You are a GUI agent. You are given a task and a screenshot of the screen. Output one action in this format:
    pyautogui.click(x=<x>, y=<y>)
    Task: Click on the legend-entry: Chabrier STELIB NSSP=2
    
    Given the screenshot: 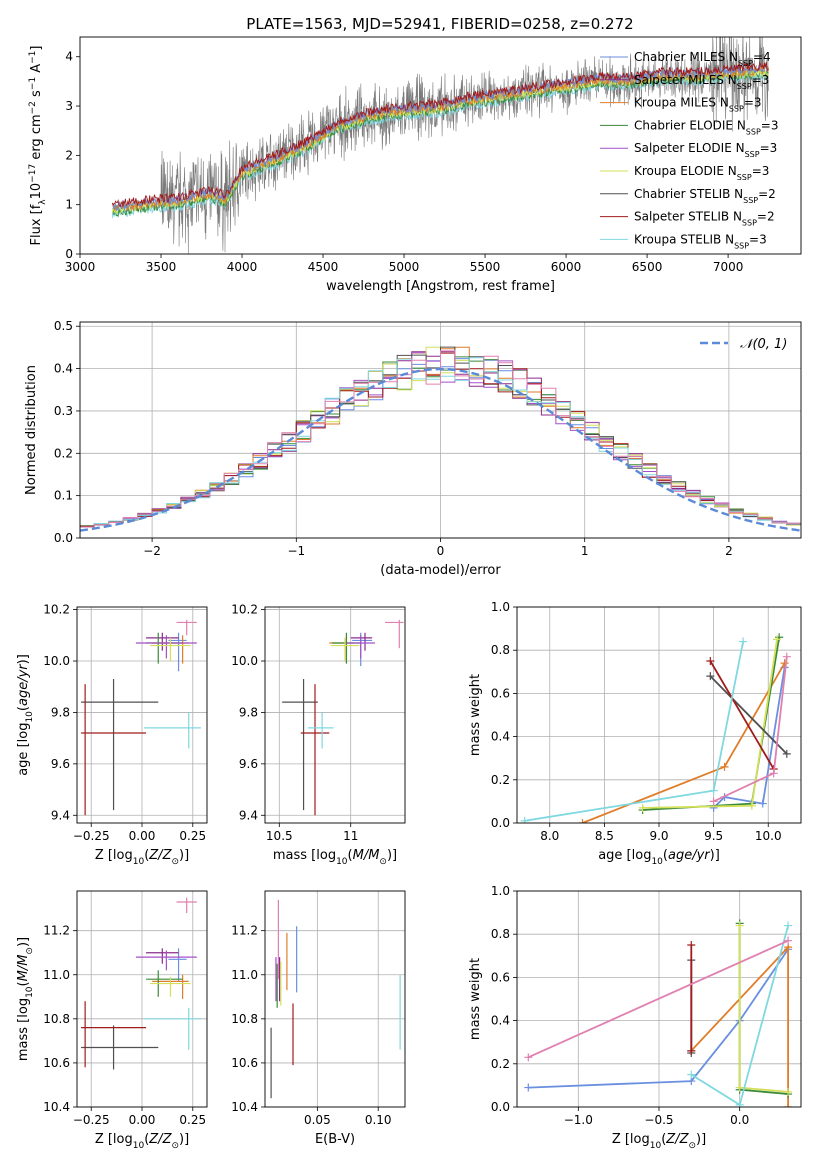 What is the action you would take?
    pyautogui.click(x=705, y=196)
    